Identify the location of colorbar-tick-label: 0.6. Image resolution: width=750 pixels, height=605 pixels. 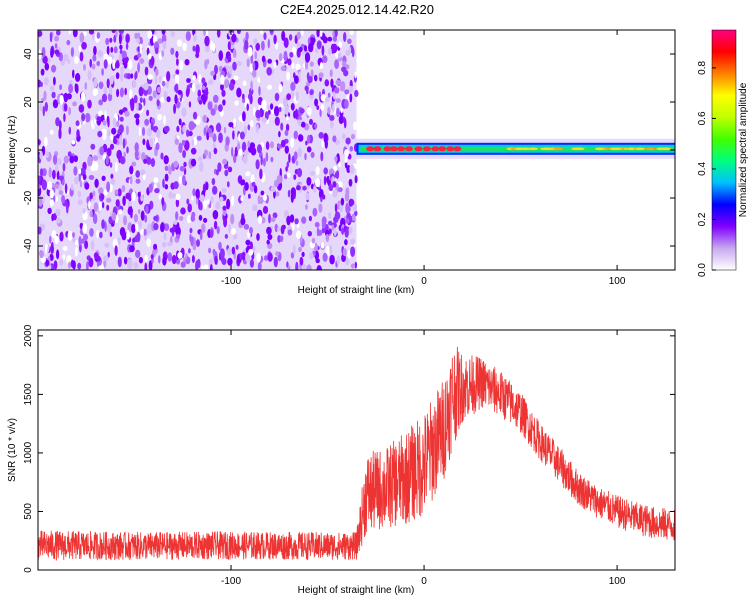
(702, 118).